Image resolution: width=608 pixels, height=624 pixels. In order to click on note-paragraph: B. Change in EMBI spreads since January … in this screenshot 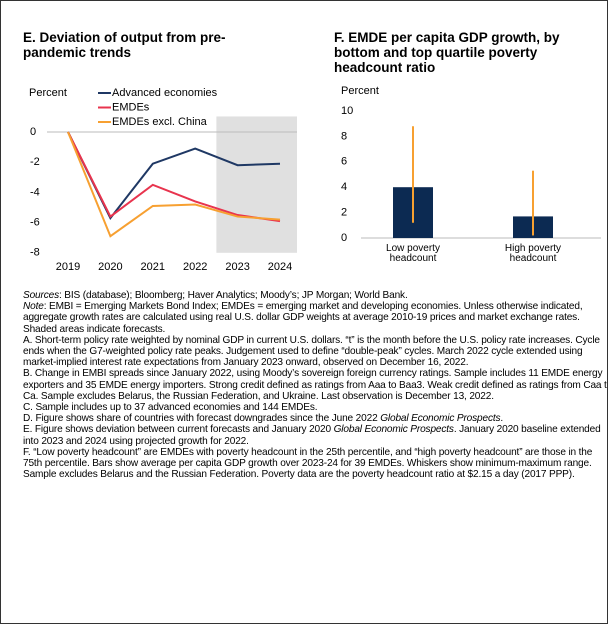, I will do `click(315, 385)`.